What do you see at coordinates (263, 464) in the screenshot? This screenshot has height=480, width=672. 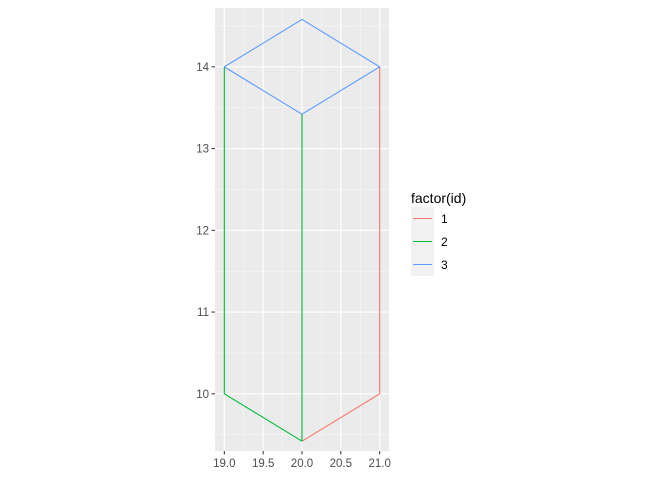 I see `x-tick-label: 19.5` at bounding box center [263, 464].